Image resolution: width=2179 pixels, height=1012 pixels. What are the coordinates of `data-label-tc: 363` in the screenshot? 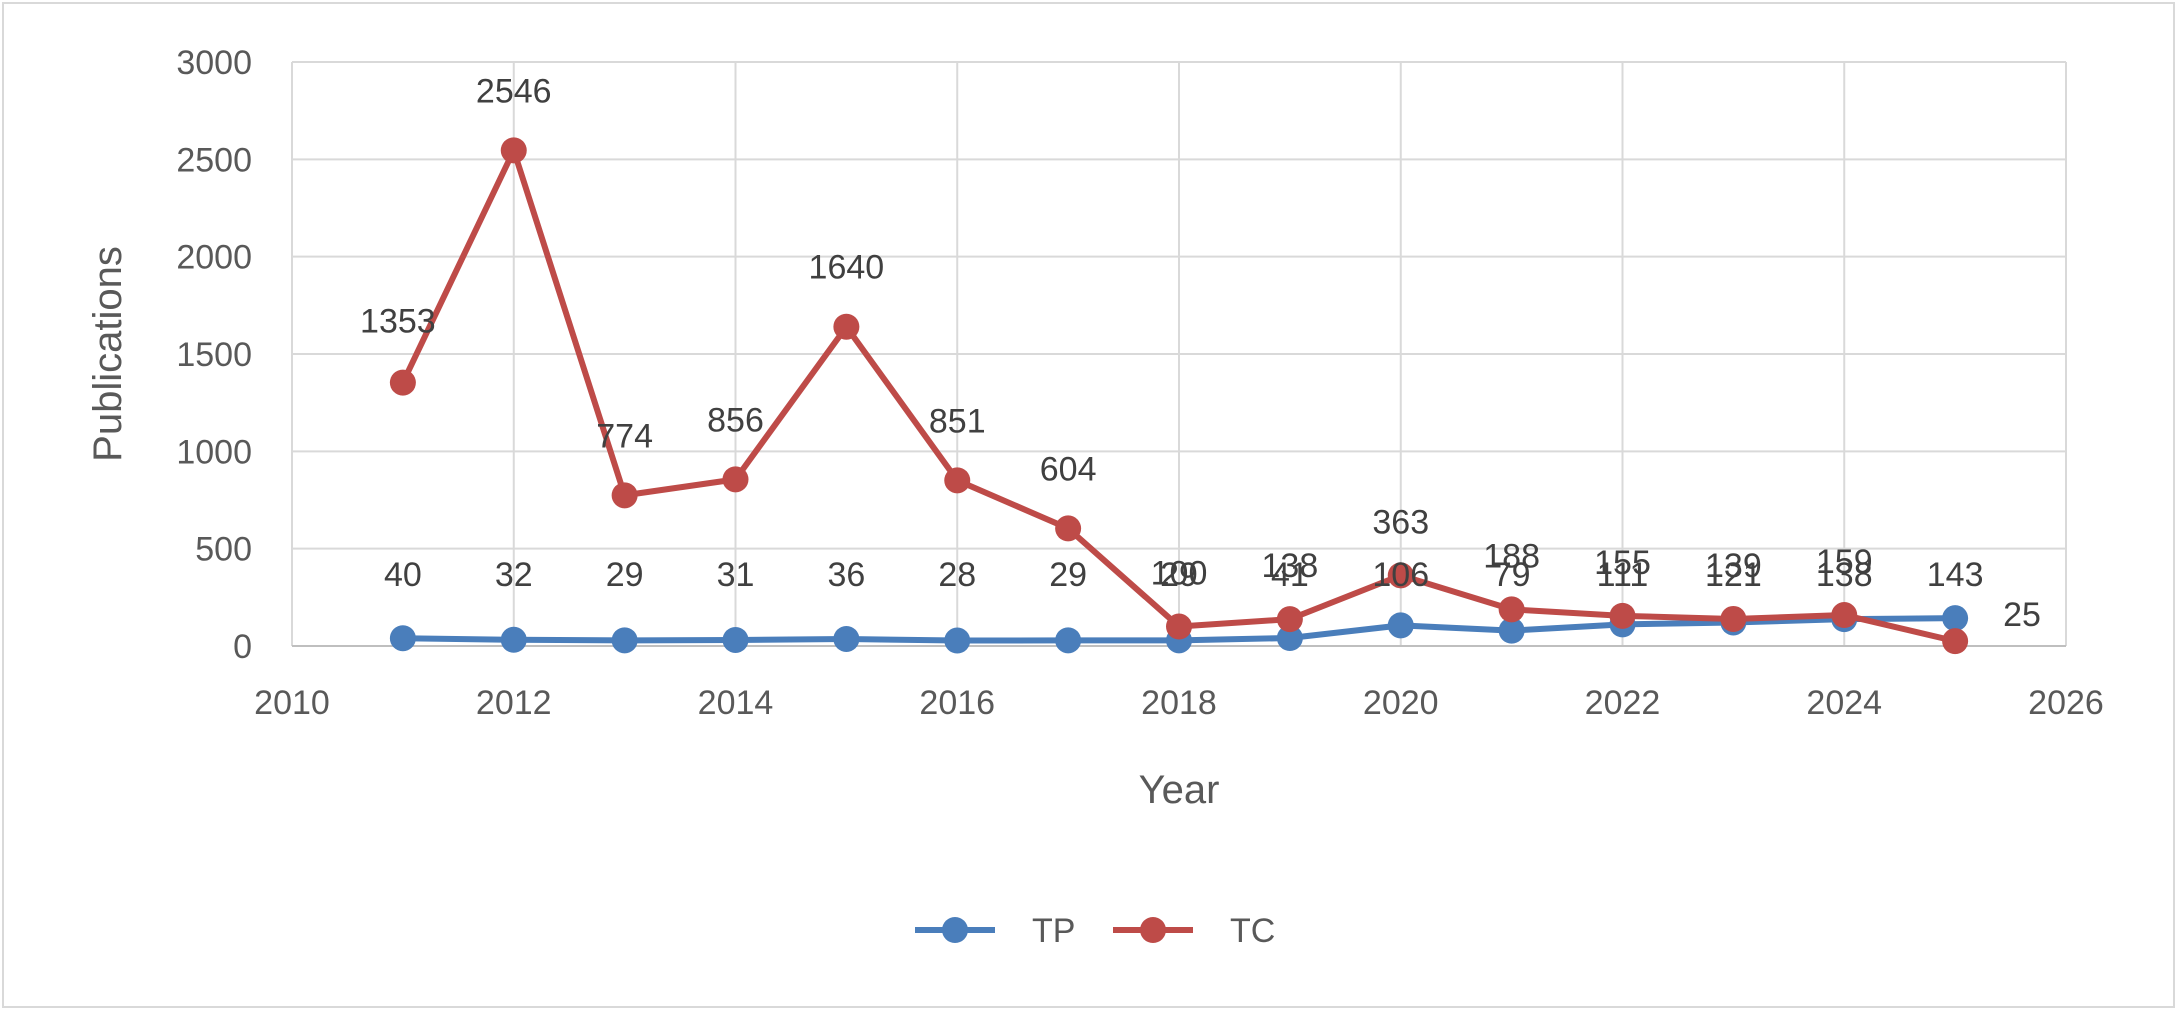 It's located at (1400, 522).